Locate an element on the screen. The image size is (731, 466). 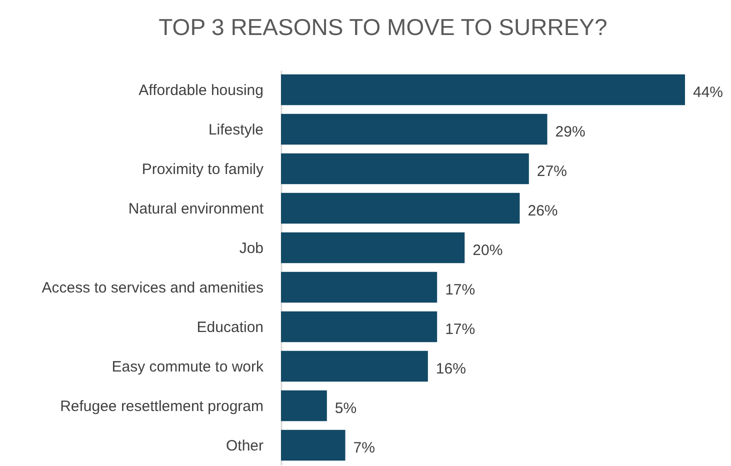
data-label: 26% is located at coordinates (543, 211).